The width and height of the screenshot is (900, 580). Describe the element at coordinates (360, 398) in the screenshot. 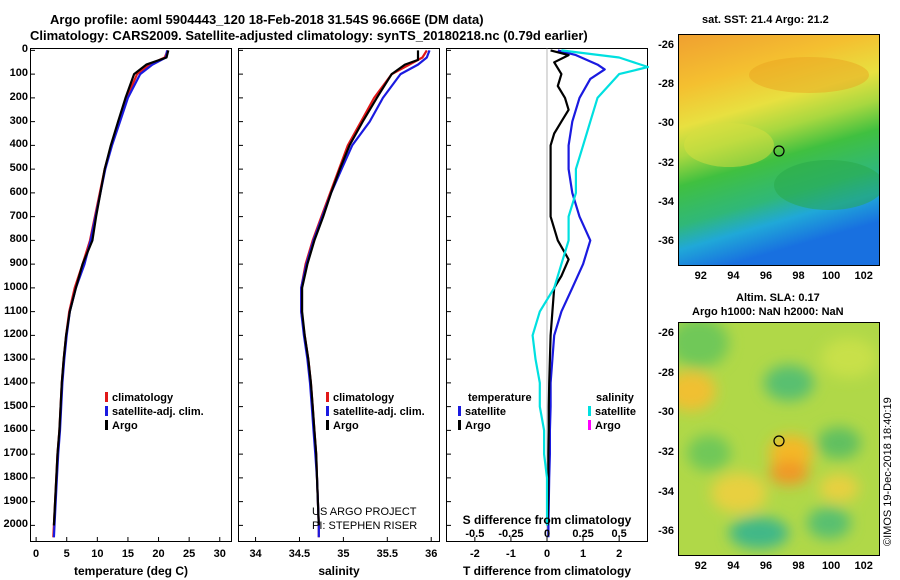

I see `sal-legend-clim: climatology` at that location.